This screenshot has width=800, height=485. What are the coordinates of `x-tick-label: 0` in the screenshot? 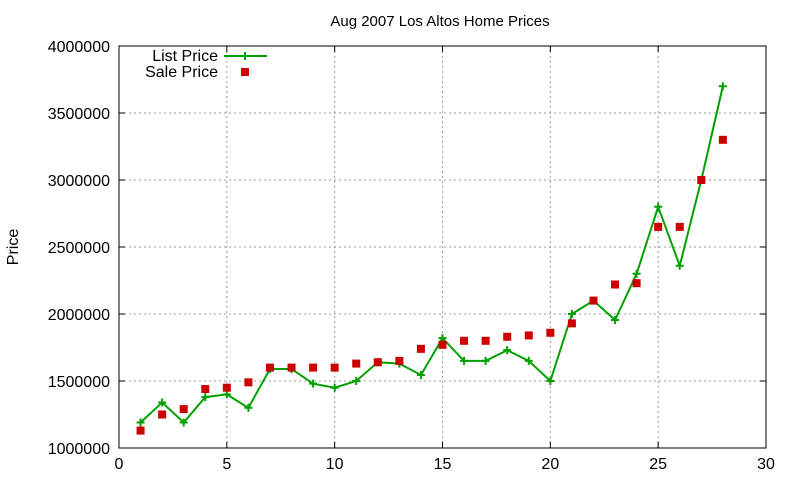 It's located at (119, 464).